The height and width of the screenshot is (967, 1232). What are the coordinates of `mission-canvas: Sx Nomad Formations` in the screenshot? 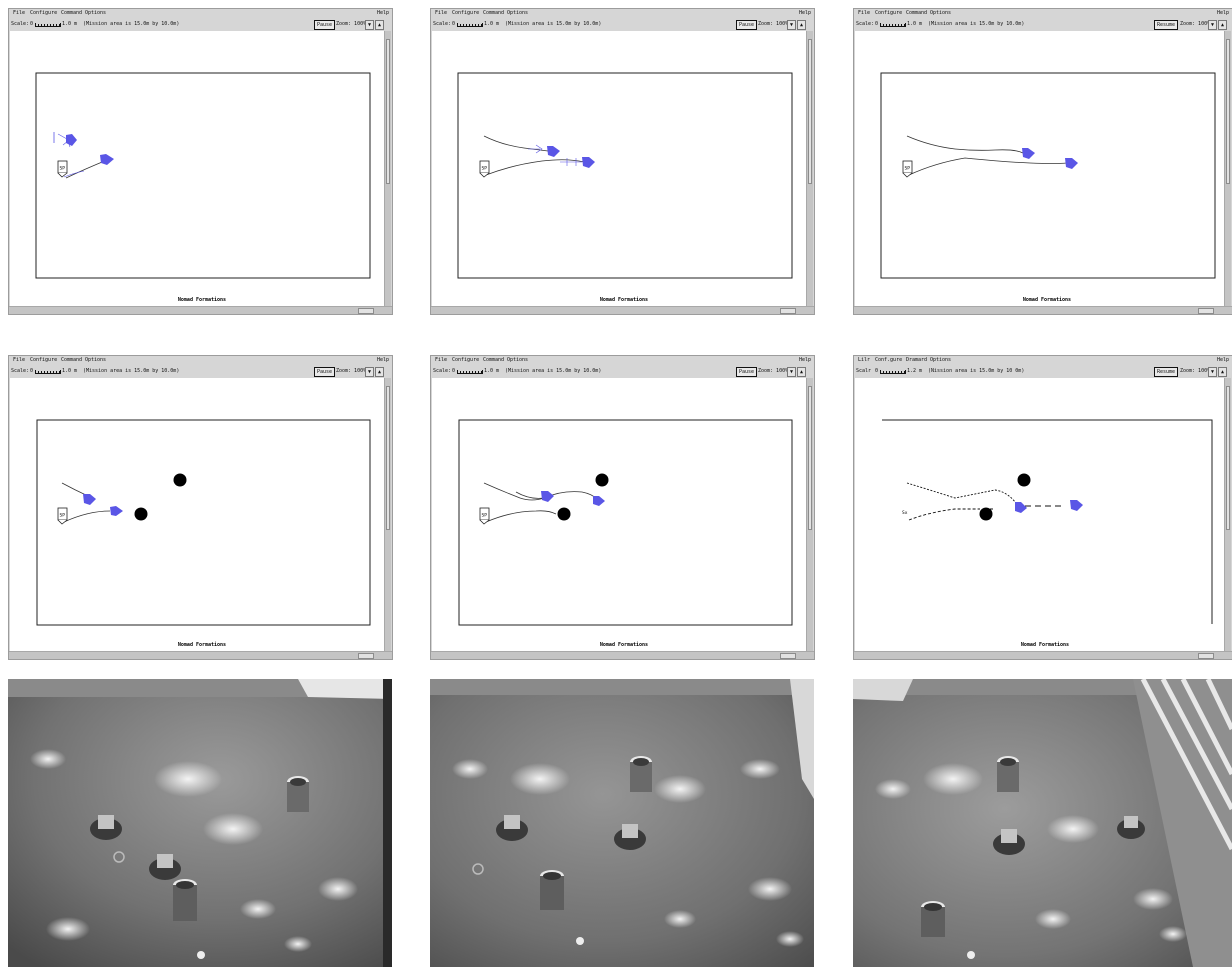 It's located at (1039, 514).